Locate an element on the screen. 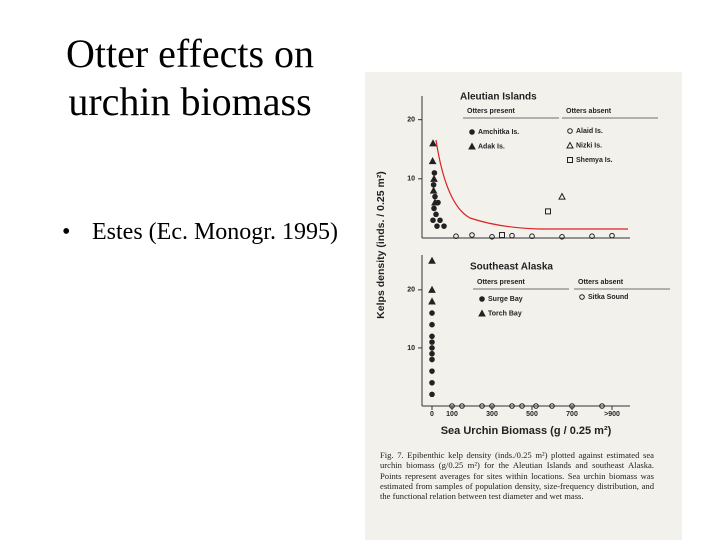 Image resolution: width=720 pixels, height=540 pixels. y-axis-label: Kelps density (inds. / 0.25 m²) is located at coordinates (381, 245).